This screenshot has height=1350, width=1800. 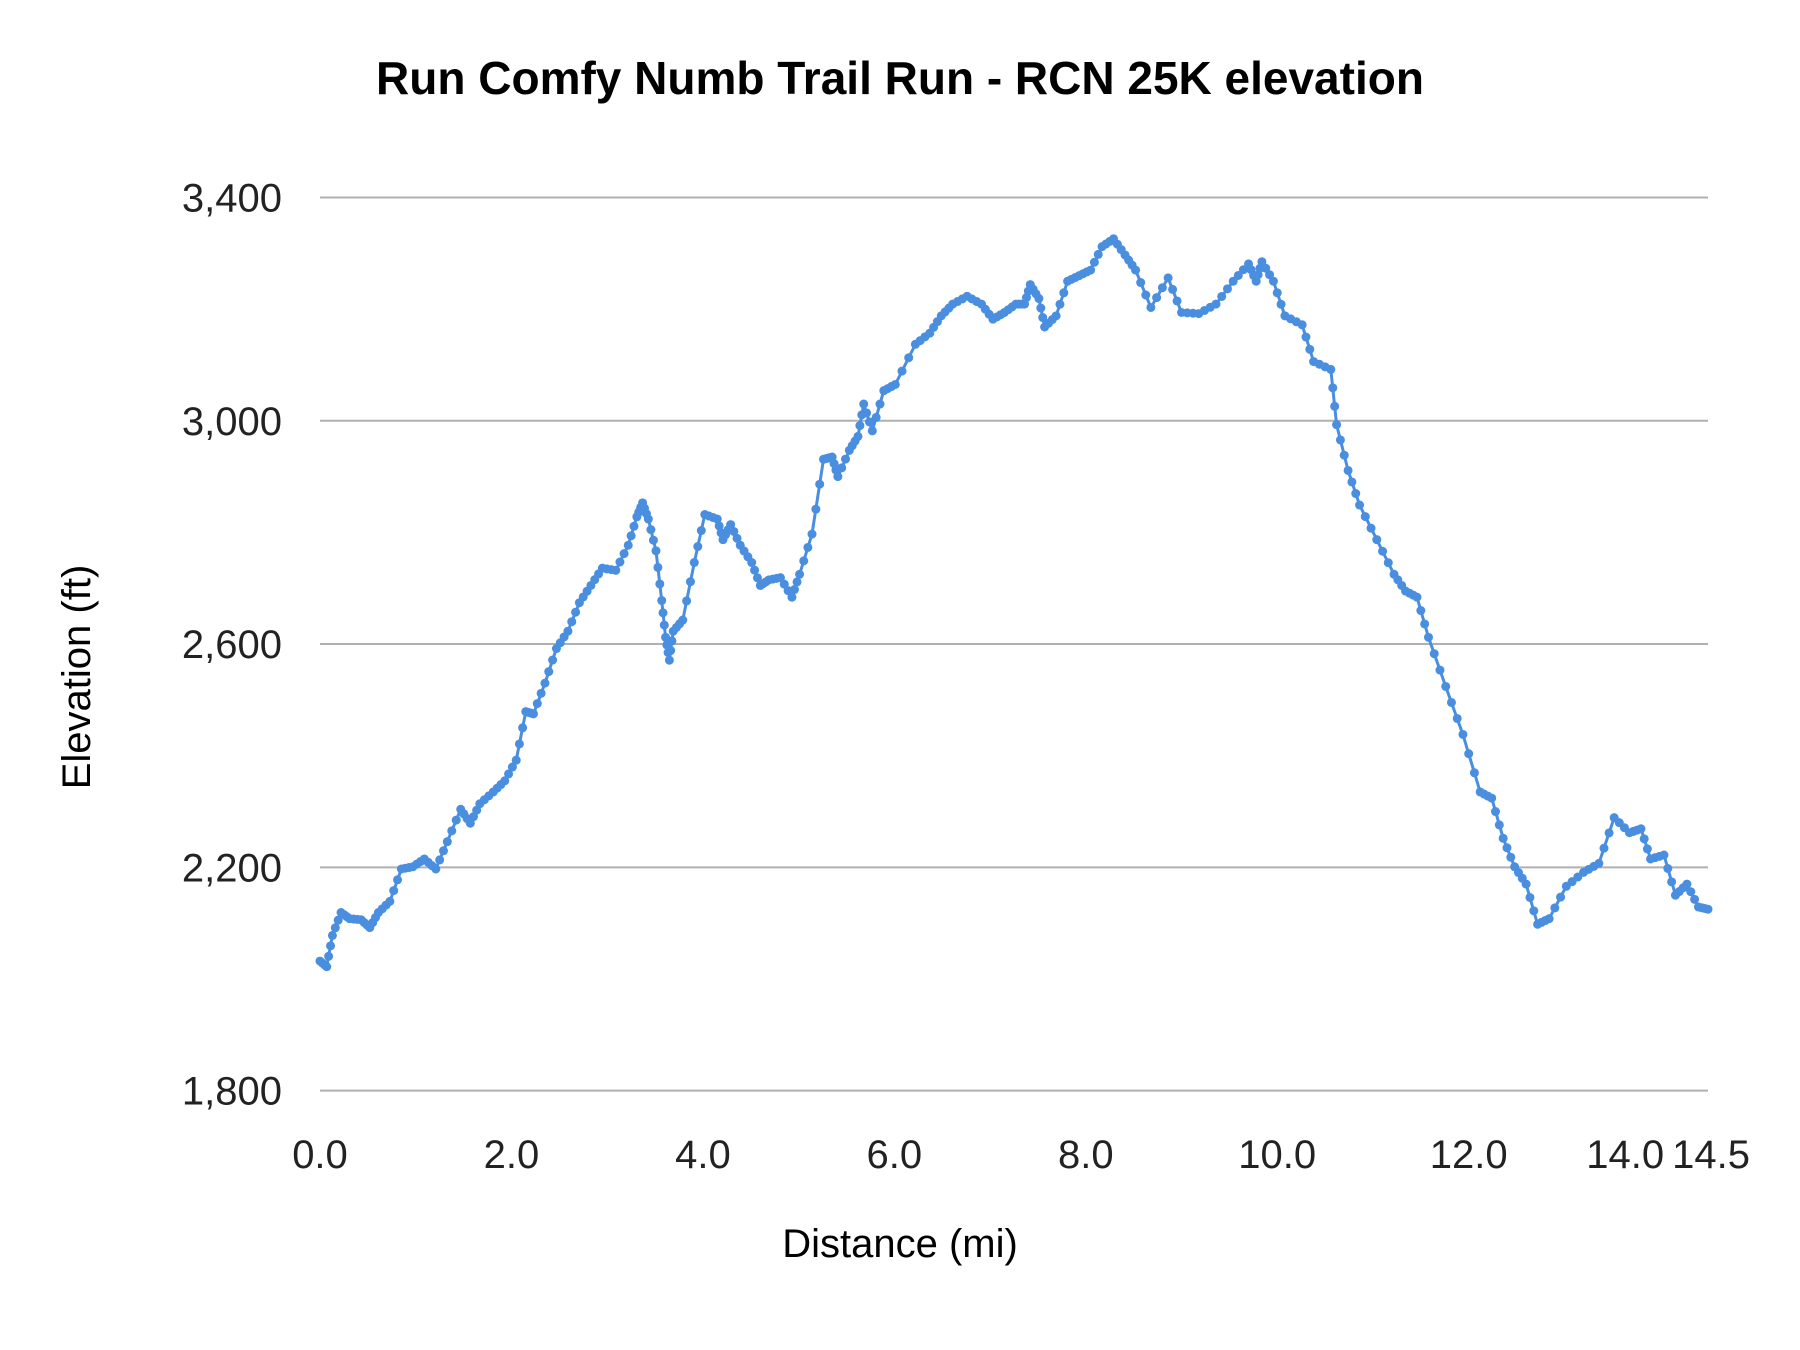 I want to click on y-axis-label: Elevation (ft), so click(x=77, y=677).